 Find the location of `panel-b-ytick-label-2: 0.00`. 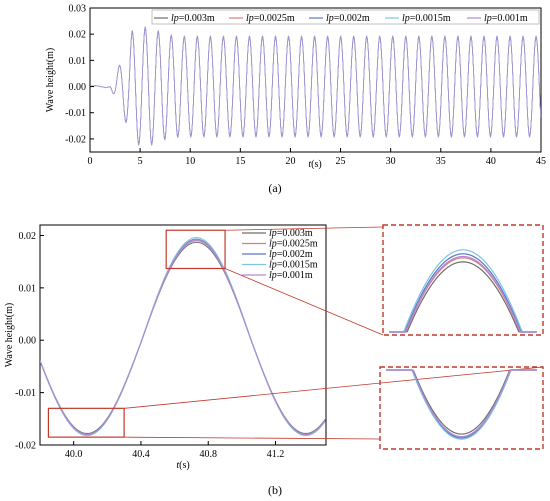

panel-b-ytick-label-2: 0.00 is located at coordinates (28, 341).